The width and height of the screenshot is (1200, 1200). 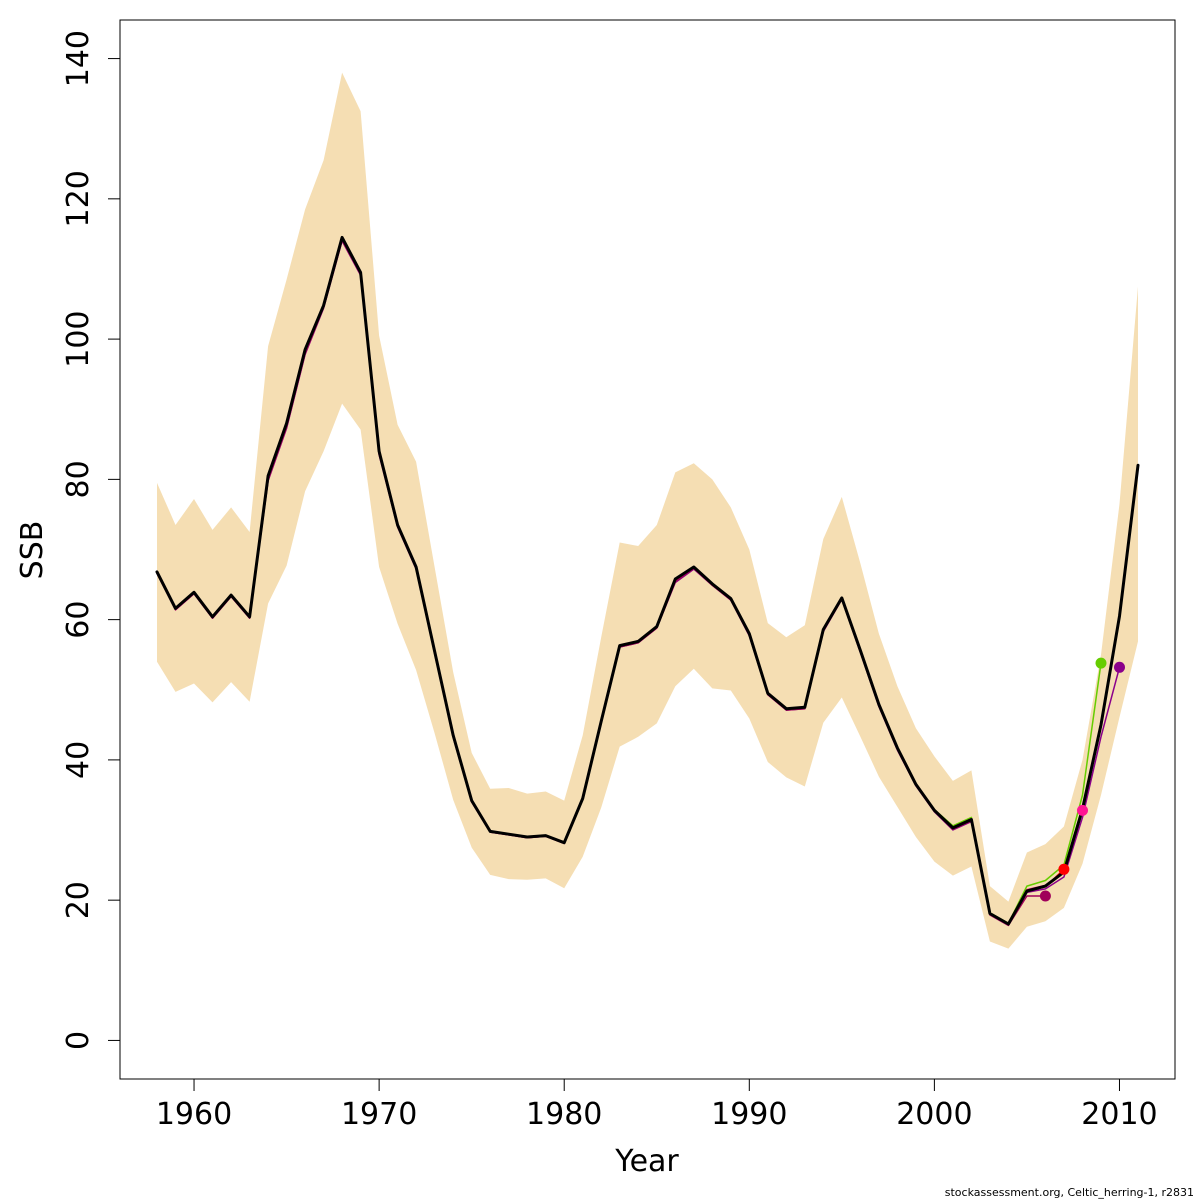 What do you see at coordinates (91, 540) in the screenshot?
I see `y-axis: 0 20 40 60 80 100 120 140` at bounding box center [91, 540].